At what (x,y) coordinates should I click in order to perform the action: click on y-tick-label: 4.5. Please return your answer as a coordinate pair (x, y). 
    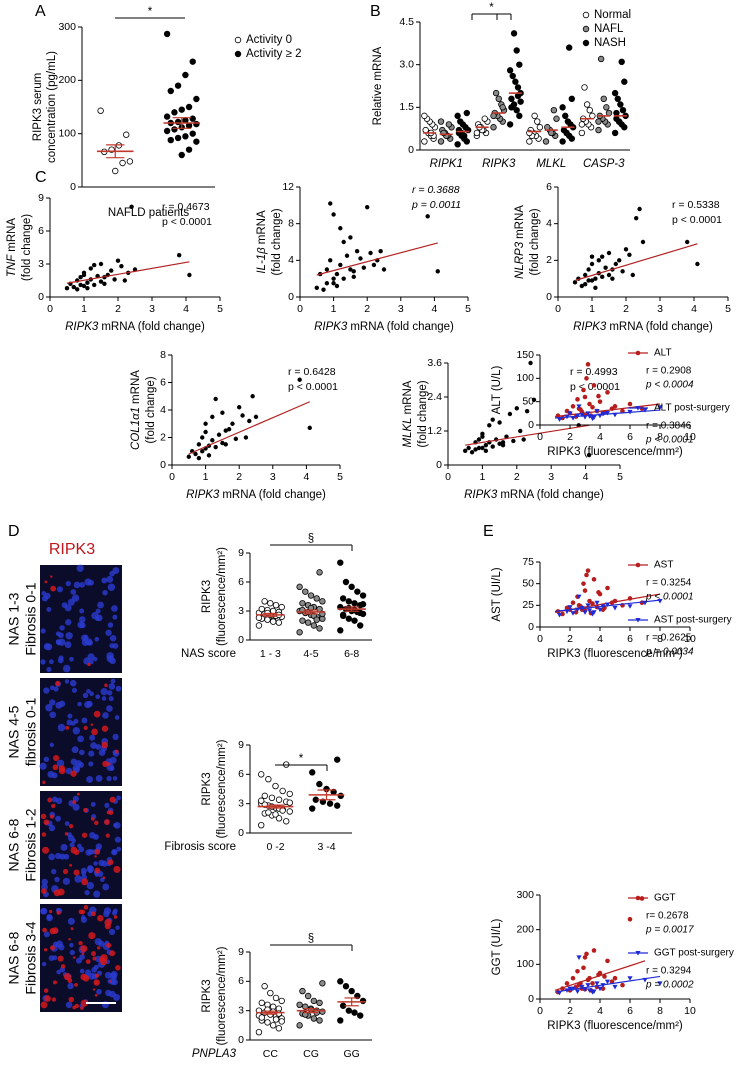
    Looking at the image, I should click on (406, 22).